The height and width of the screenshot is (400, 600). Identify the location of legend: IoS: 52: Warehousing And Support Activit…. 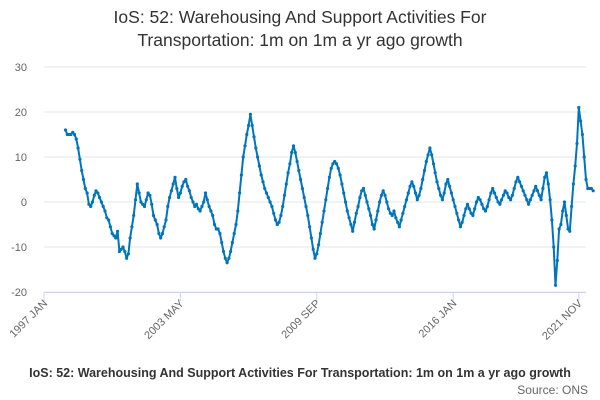
(300, 373).